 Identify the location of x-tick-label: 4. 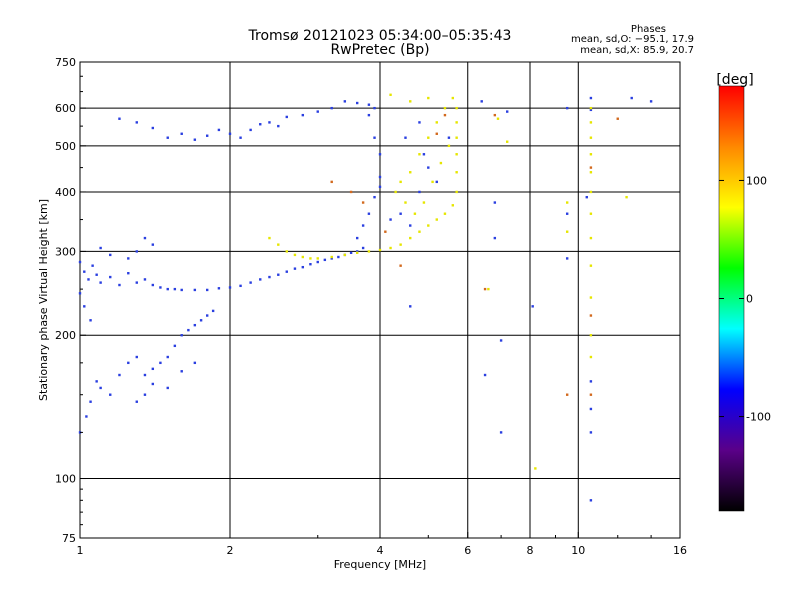
(380, 550).